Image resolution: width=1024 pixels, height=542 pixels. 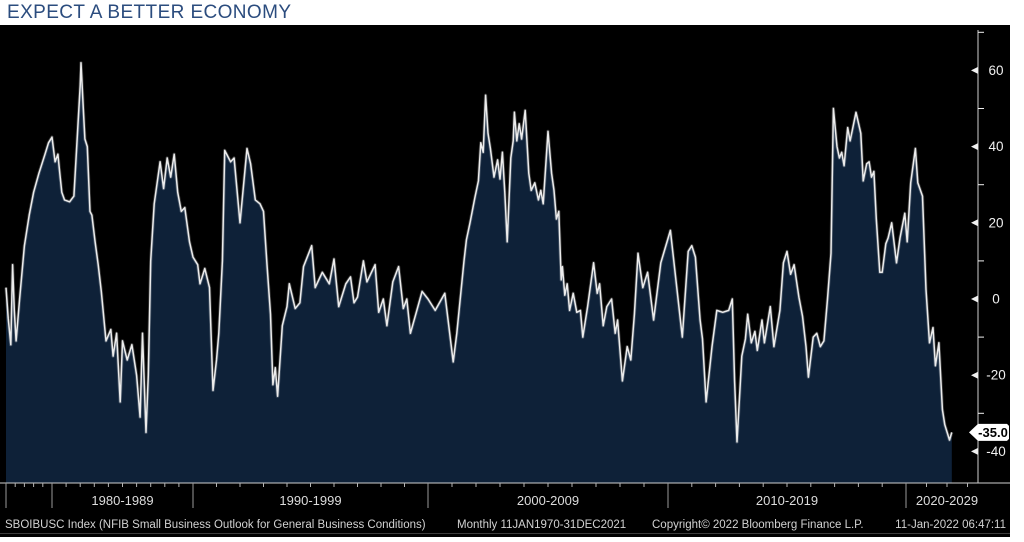 I want to click on y-tick-label: 0, so click(x=996, y=299).